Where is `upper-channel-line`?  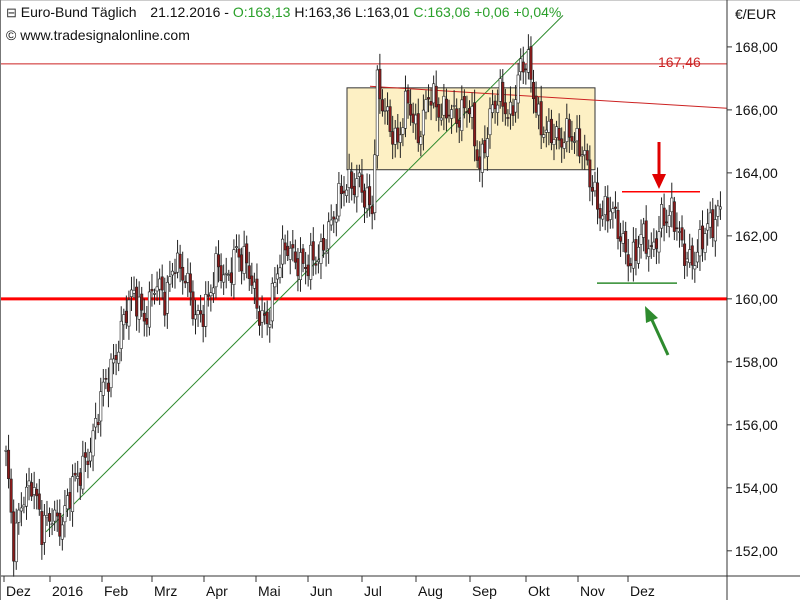
upper-channel-line is located at coordinates (548, 97).